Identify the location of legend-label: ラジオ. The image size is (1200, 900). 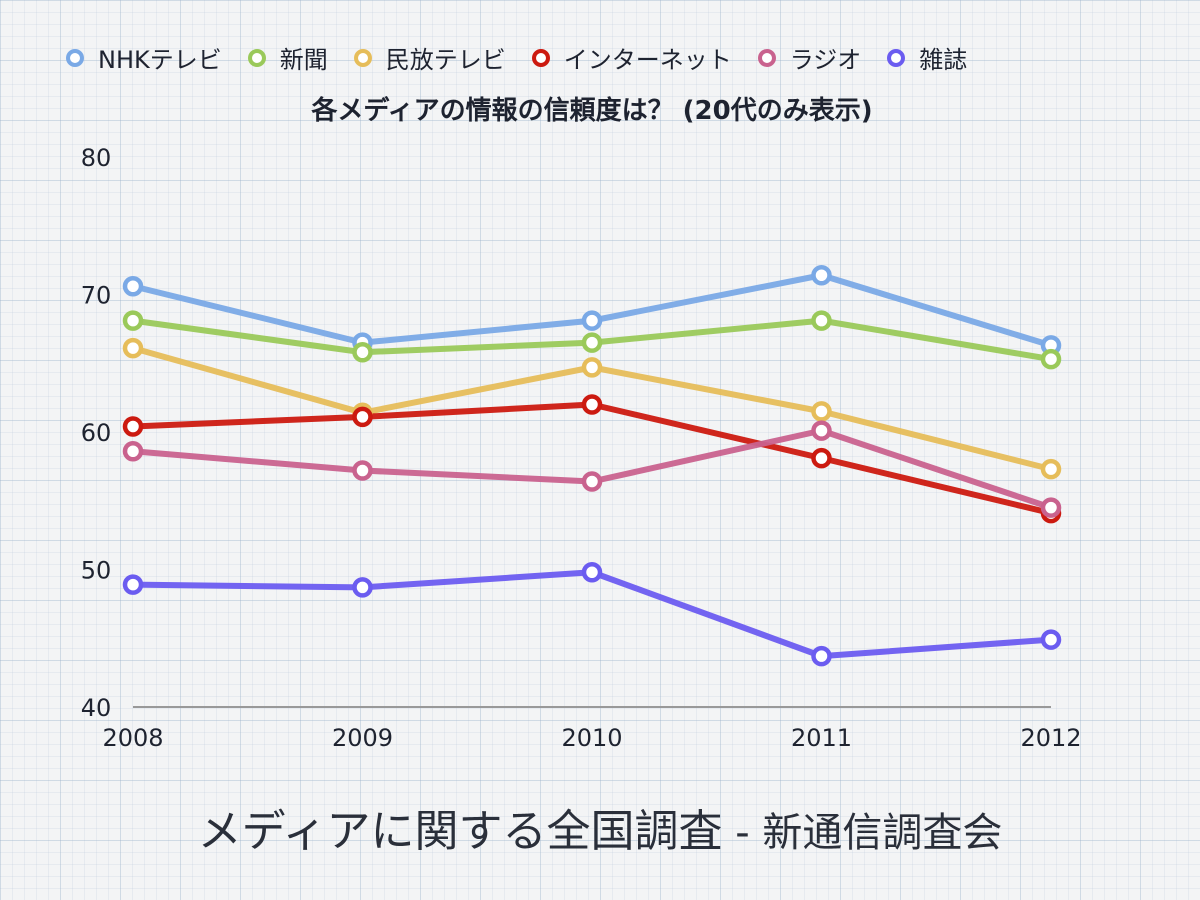
(825, 60).